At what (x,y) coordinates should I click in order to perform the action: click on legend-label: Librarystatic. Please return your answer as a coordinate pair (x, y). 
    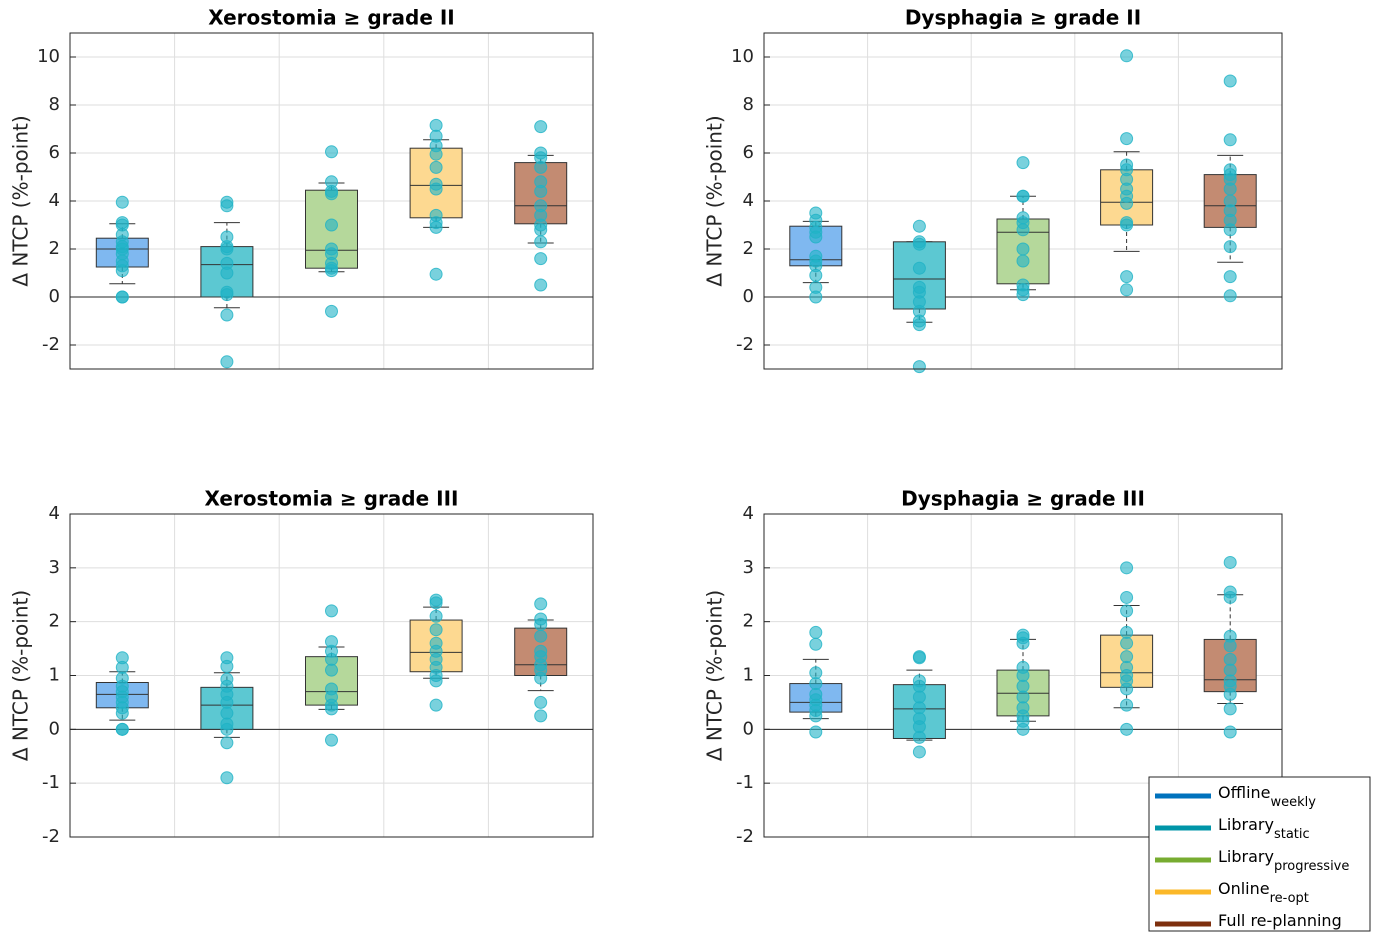
    Looking at the image, I should click on (1264, 828).